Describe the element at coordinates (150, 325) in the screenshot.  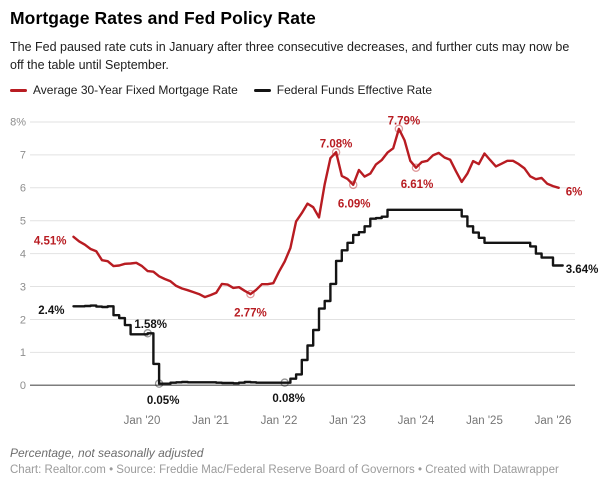
I see `annotation-label: 1.58%` at that location.